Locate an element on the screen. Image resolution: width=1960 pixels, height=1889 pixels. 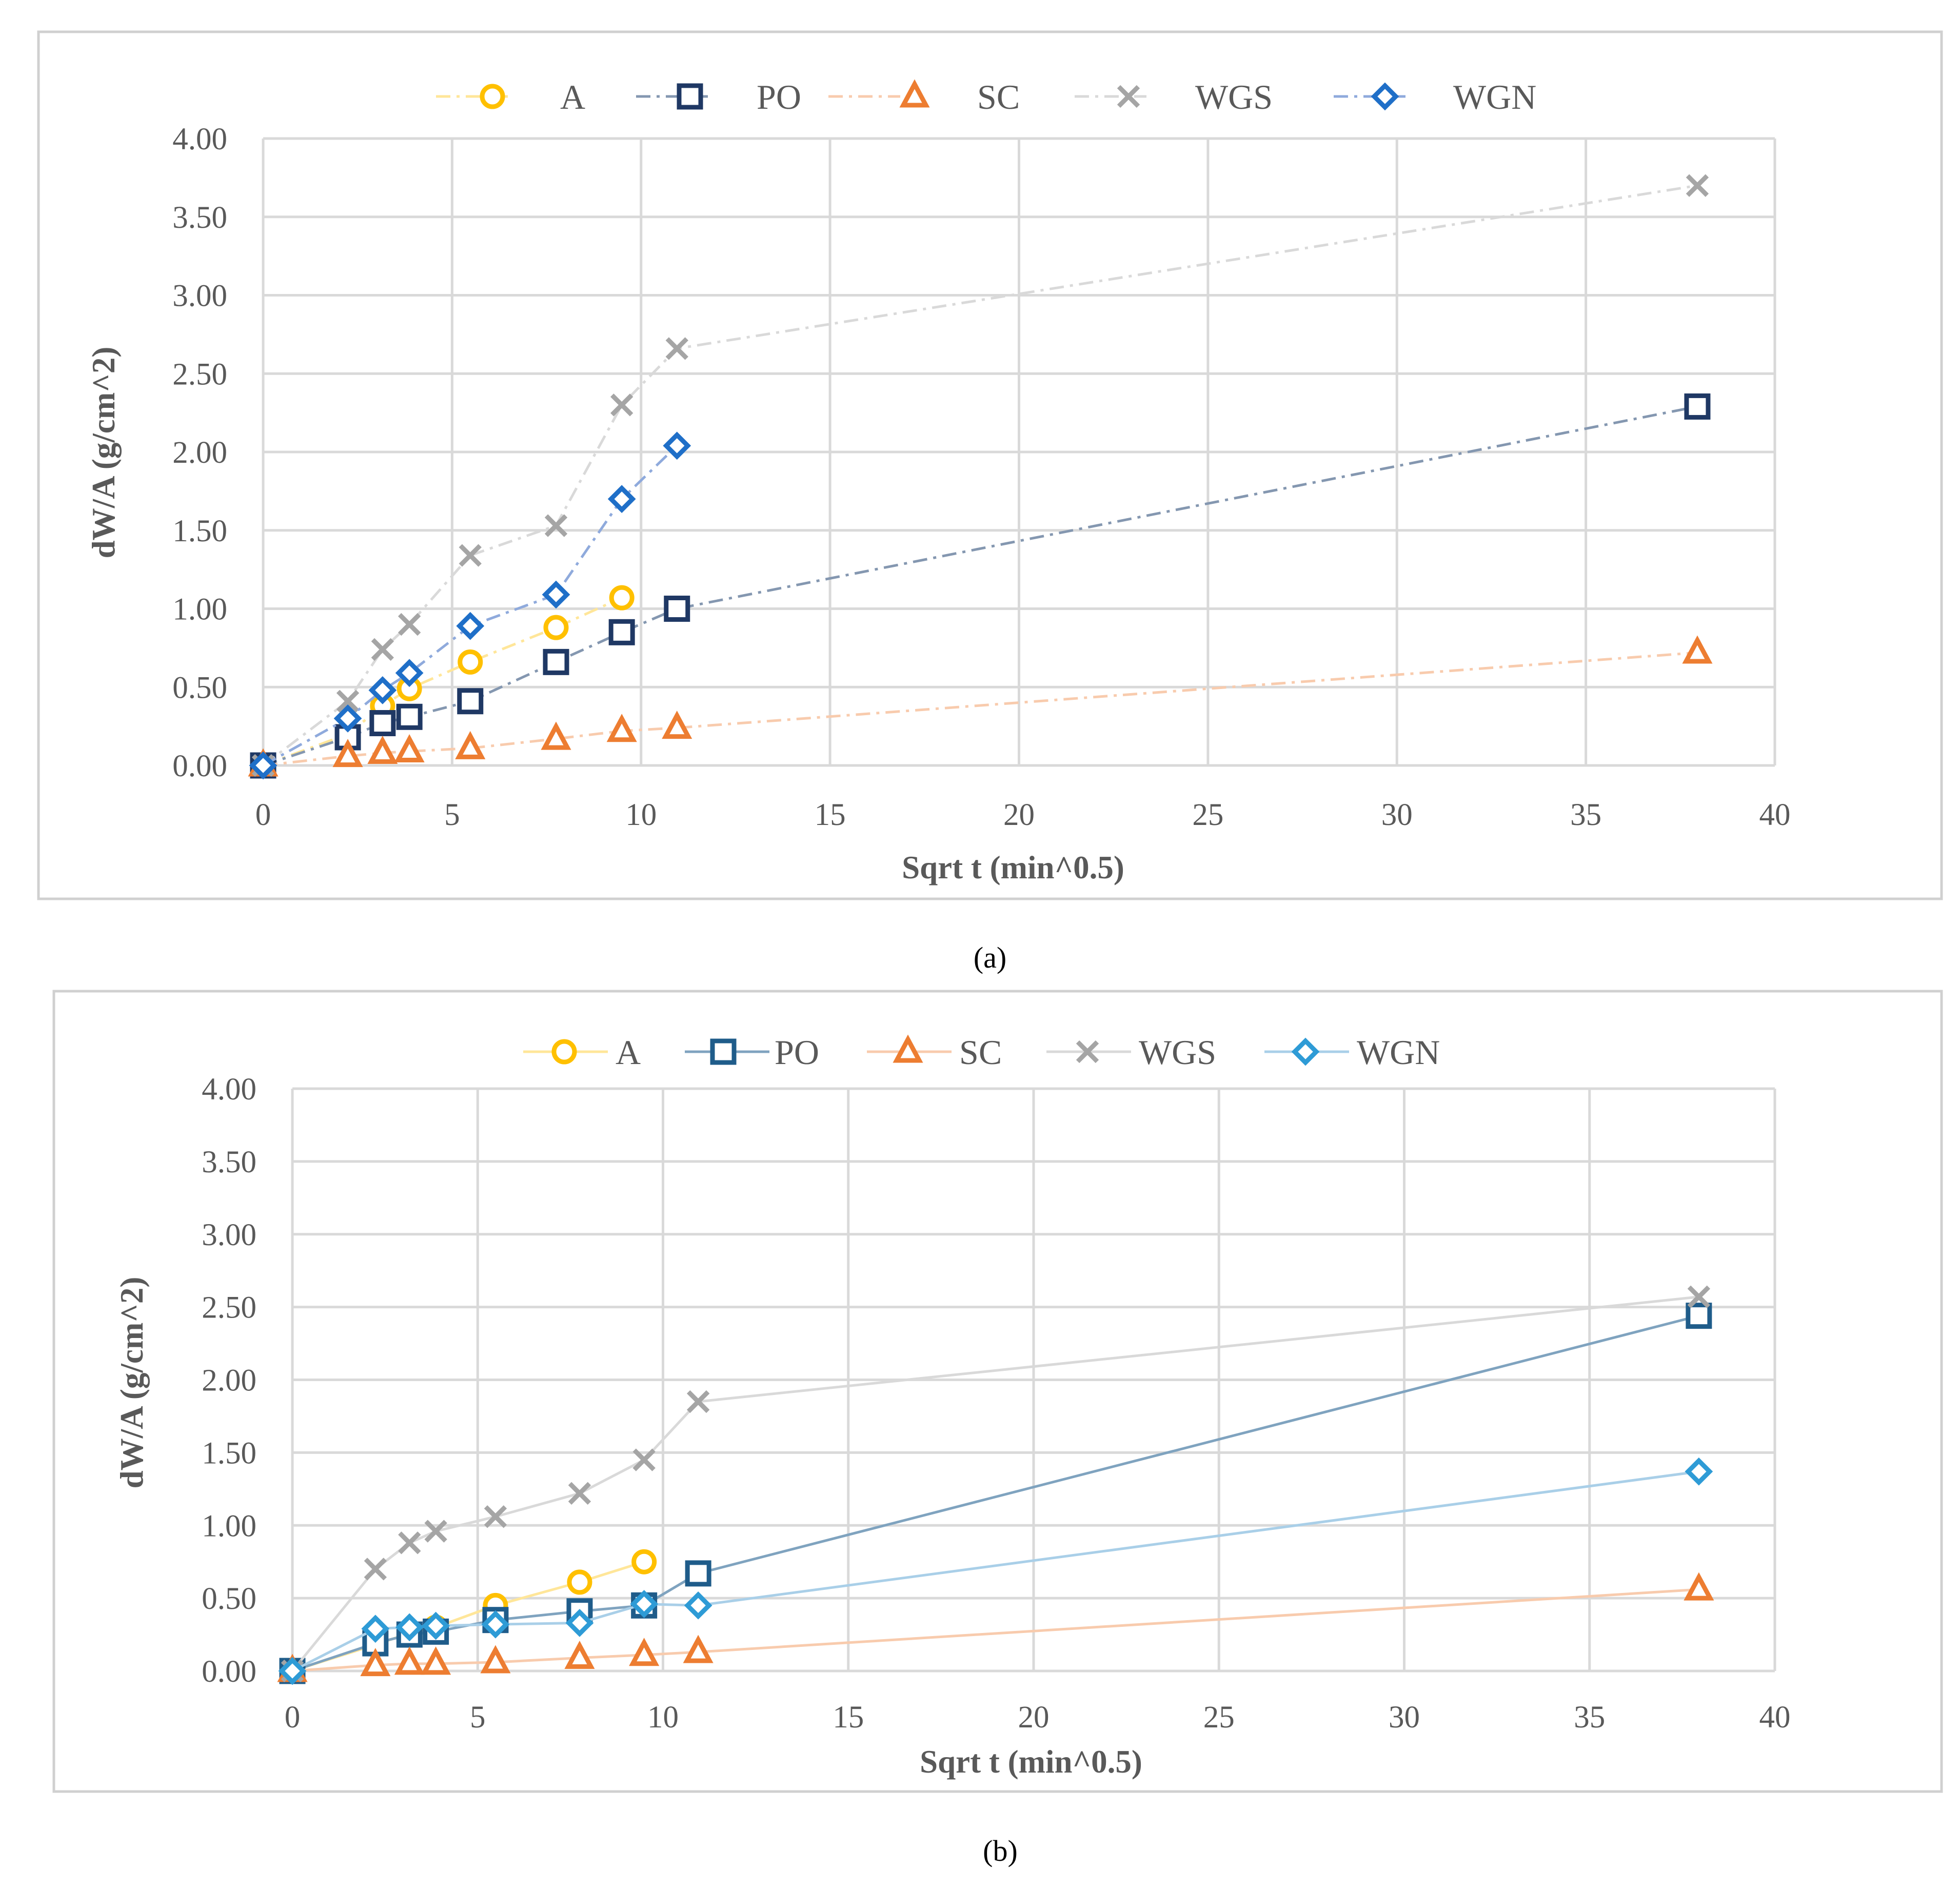
chart-b-legend-sc-marker is located at coordinates (908, 1048).